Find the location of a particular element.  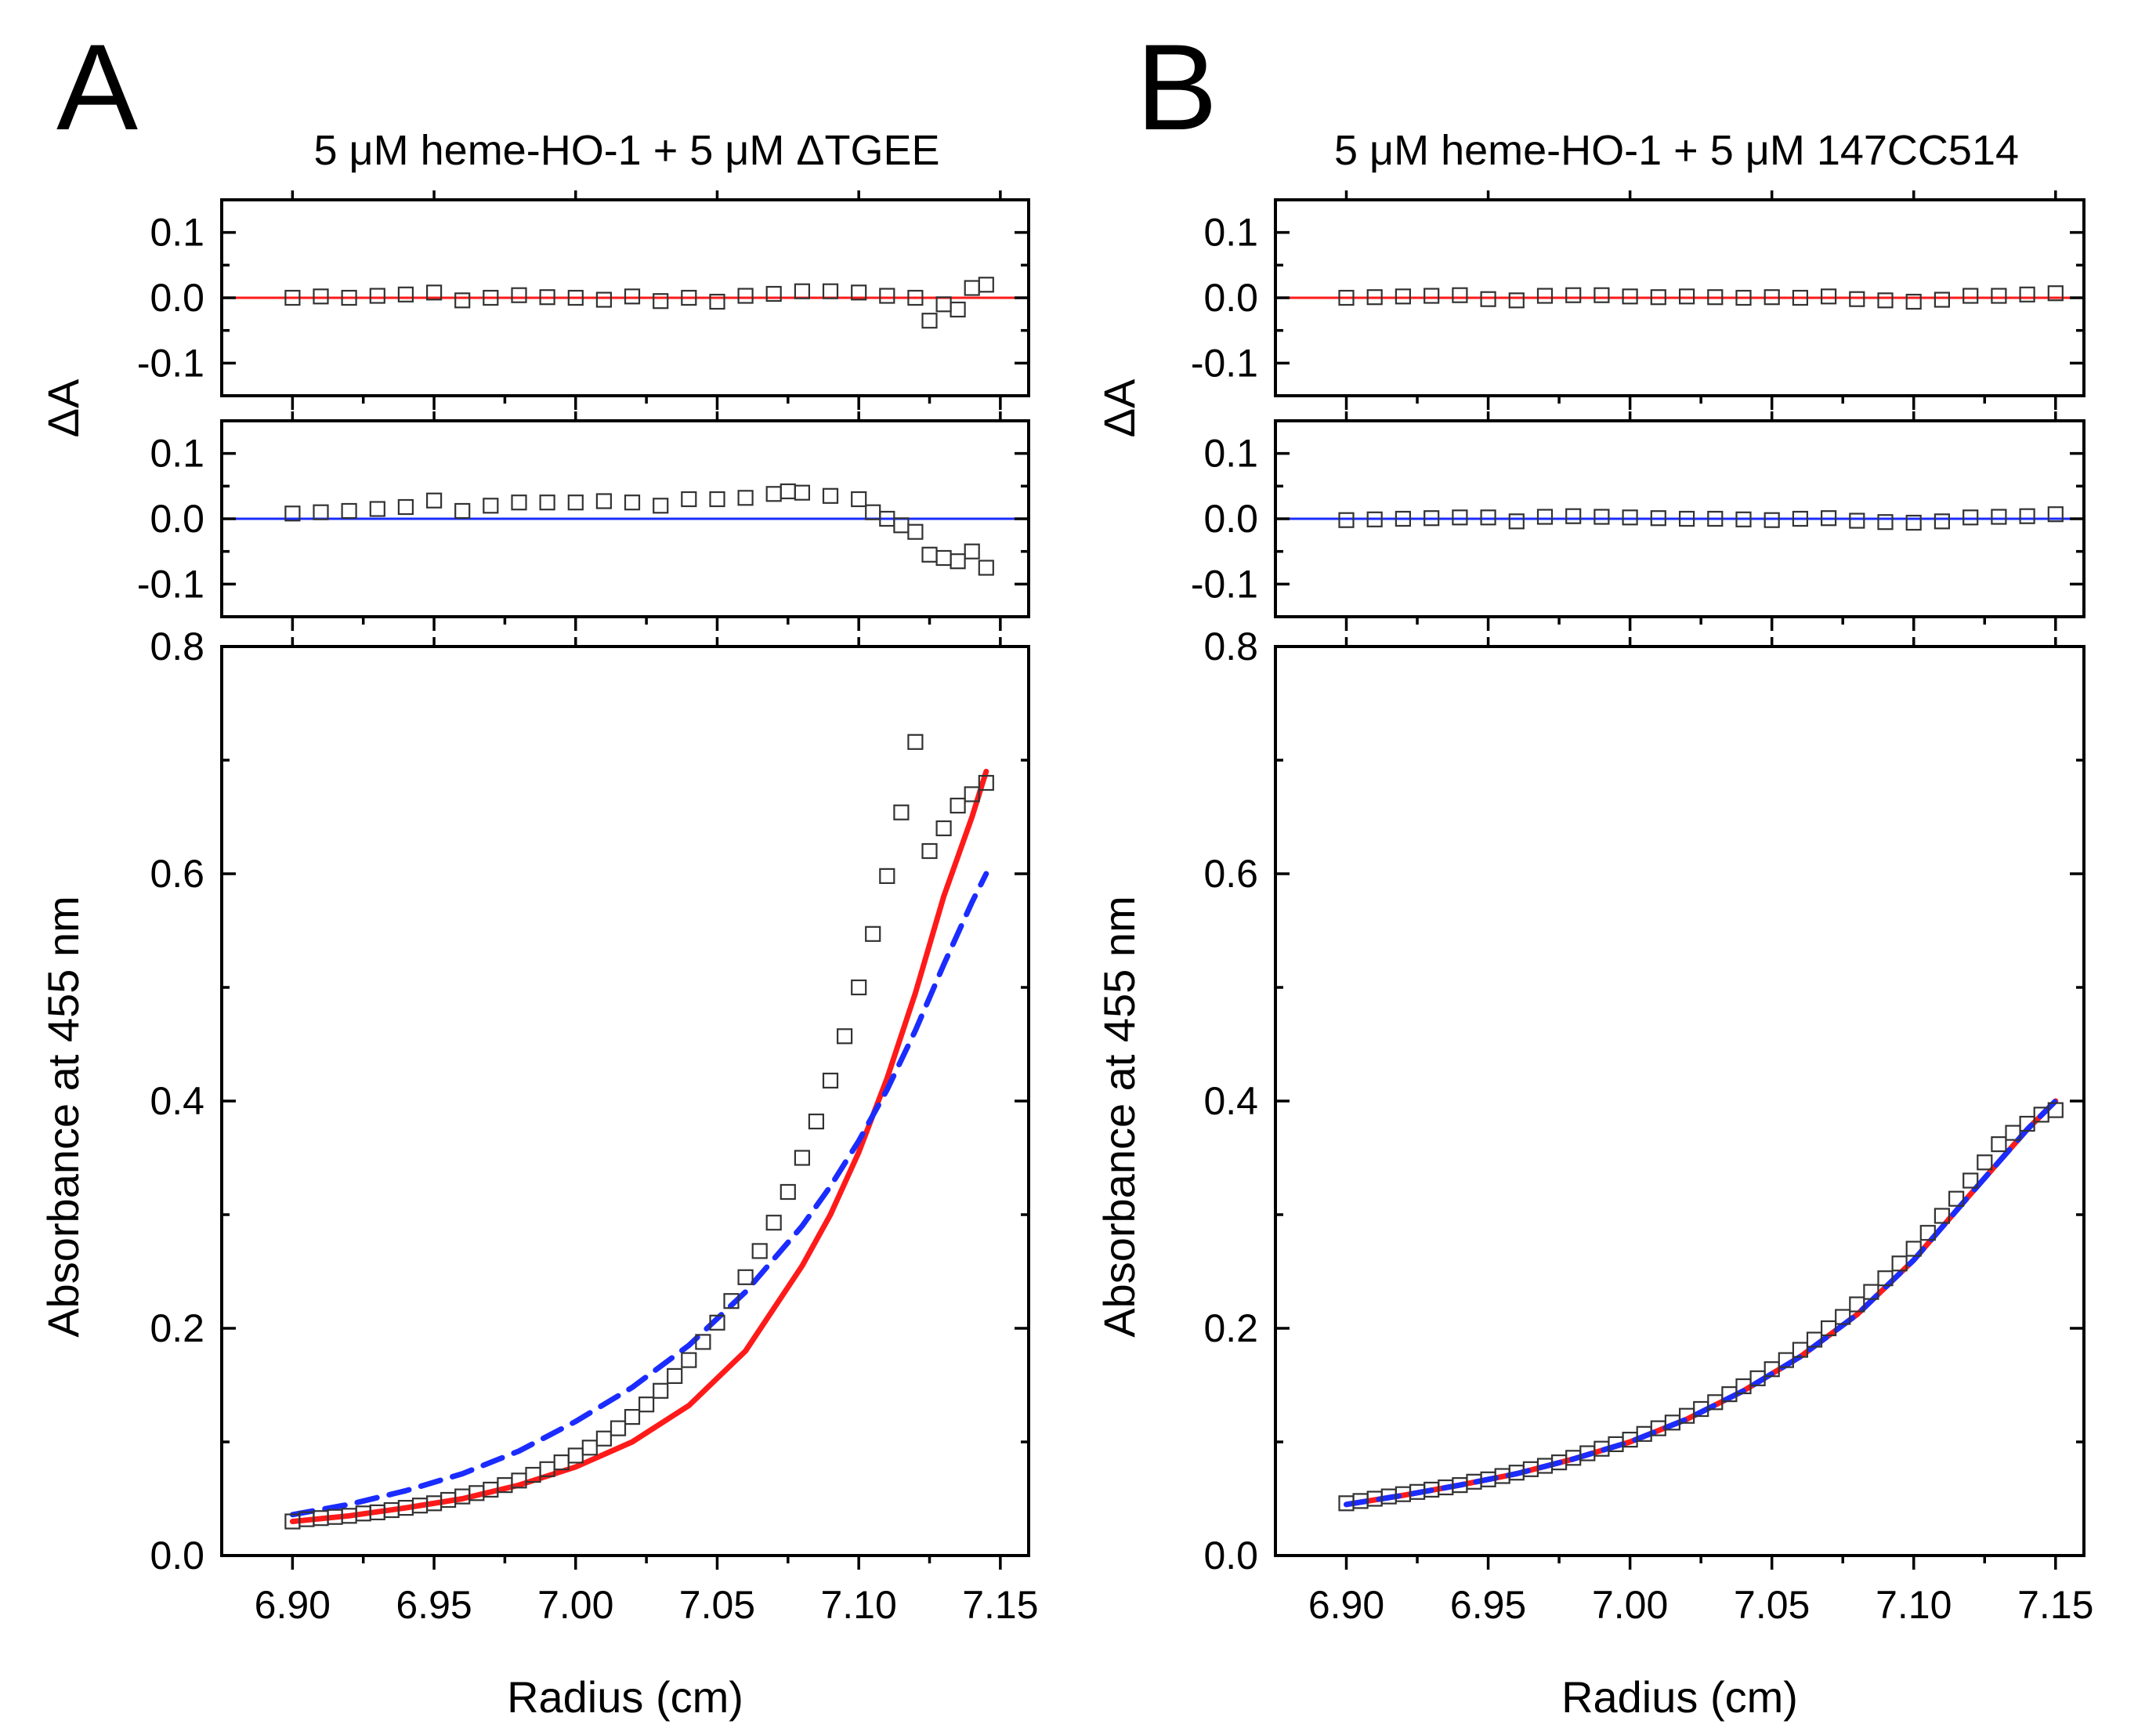

y-tick-label: 0.0 is located at coordinates (1230, 298).